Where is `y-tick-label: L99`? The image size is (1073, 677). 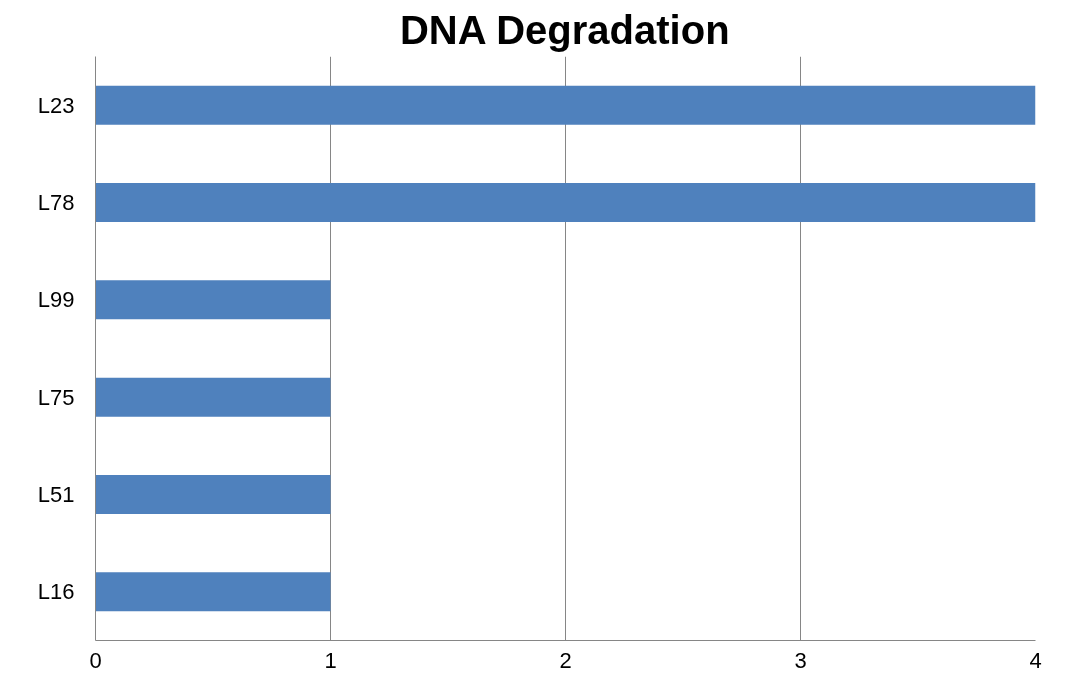 y-tick-label: L99 is located at coordinates (56, 300).